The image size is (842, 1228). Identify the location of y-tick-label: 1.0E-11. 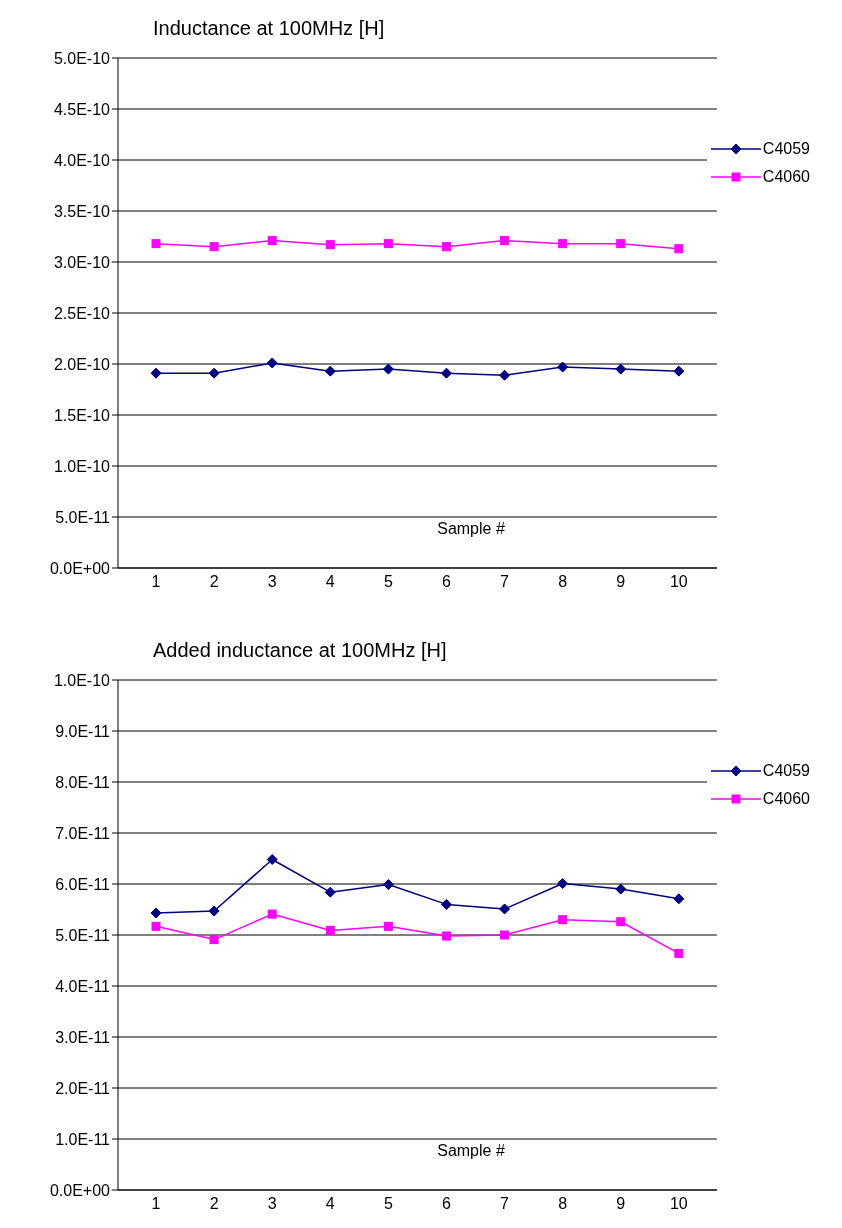
(83, 1139).